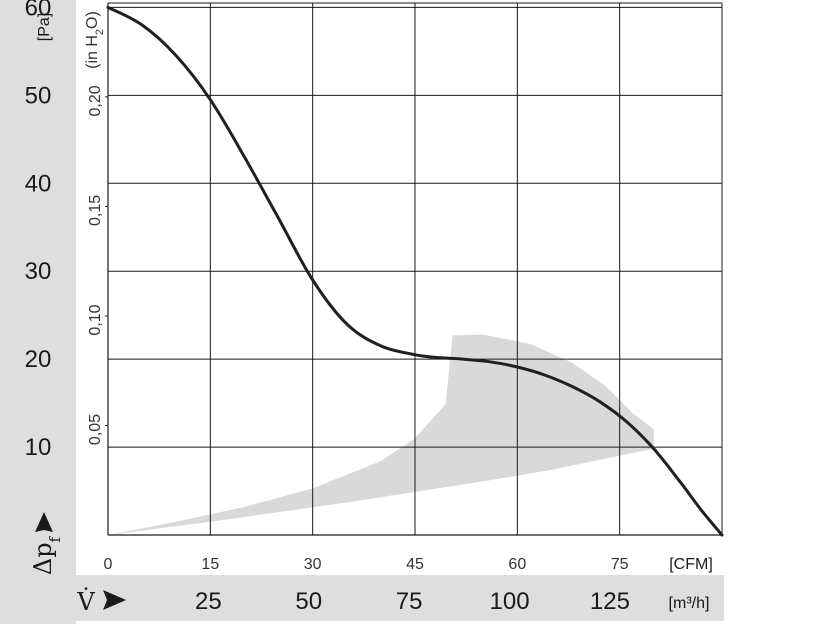  I want to click on y-tick-label: 20, so click(38, 359).